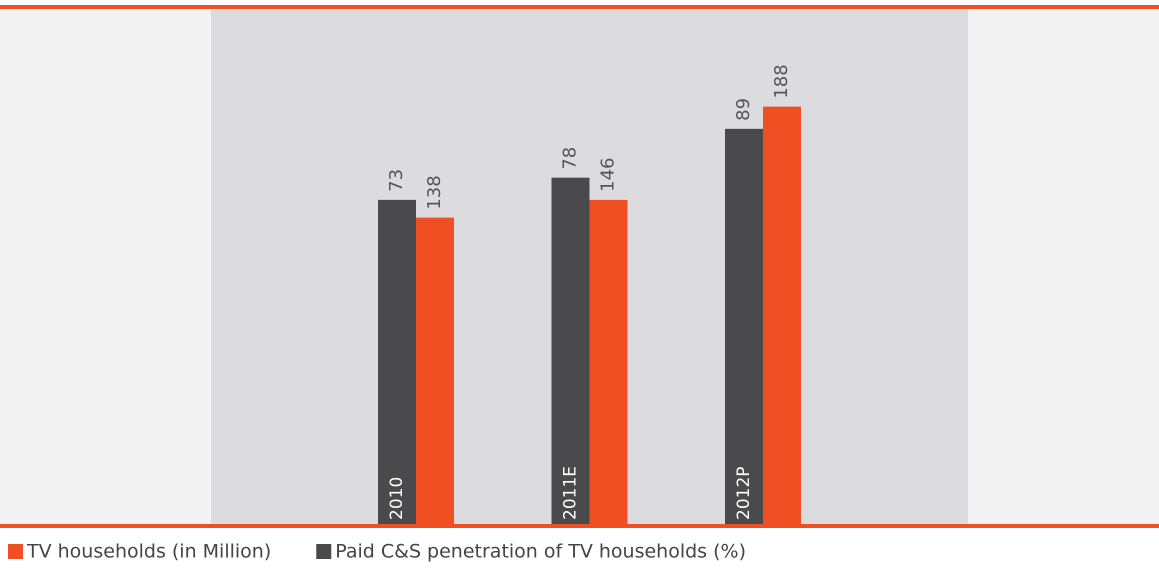 The height and width of the screenshot is (569, 1159). What do you see at coordinates (579, 526) in the screenshot?
I see `bottom-rule` at bounding box center [579, 526].